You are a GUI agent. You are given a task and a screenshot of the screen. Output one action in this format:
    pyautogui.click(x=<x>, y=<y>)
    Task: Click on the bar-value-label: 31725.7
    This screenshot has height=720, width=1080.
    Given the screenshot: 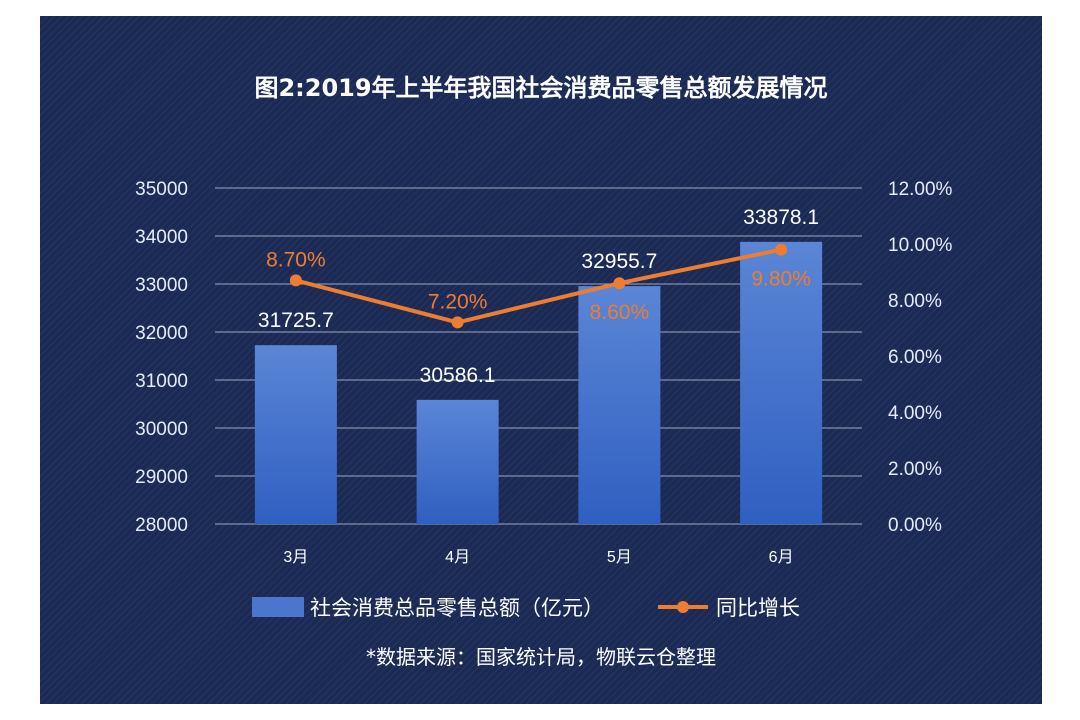 What is the action you would take?
    pyautogui.click(x=296, y=320)
    